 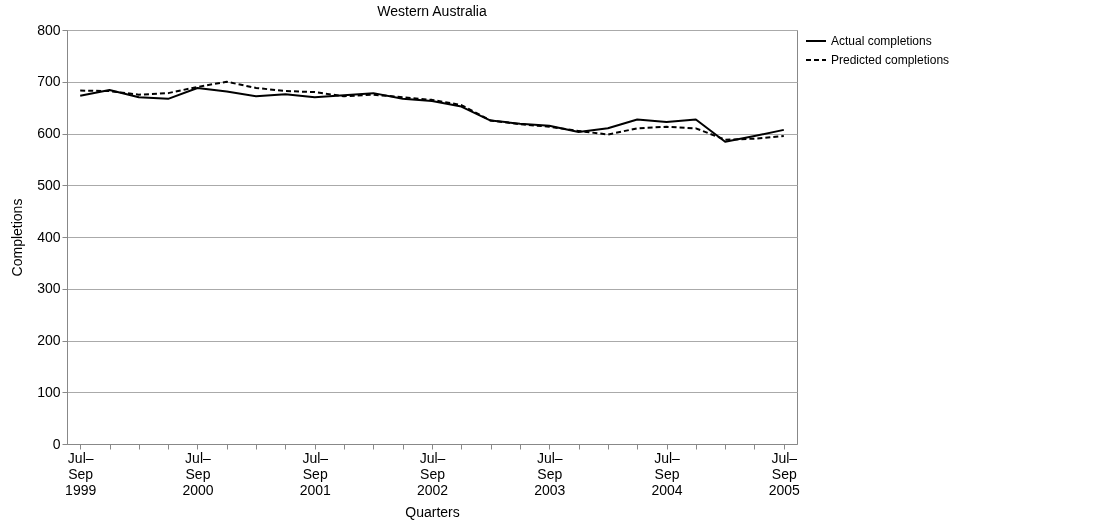 I want to click on y-tick-label: 200, so click(x=49, y=340).